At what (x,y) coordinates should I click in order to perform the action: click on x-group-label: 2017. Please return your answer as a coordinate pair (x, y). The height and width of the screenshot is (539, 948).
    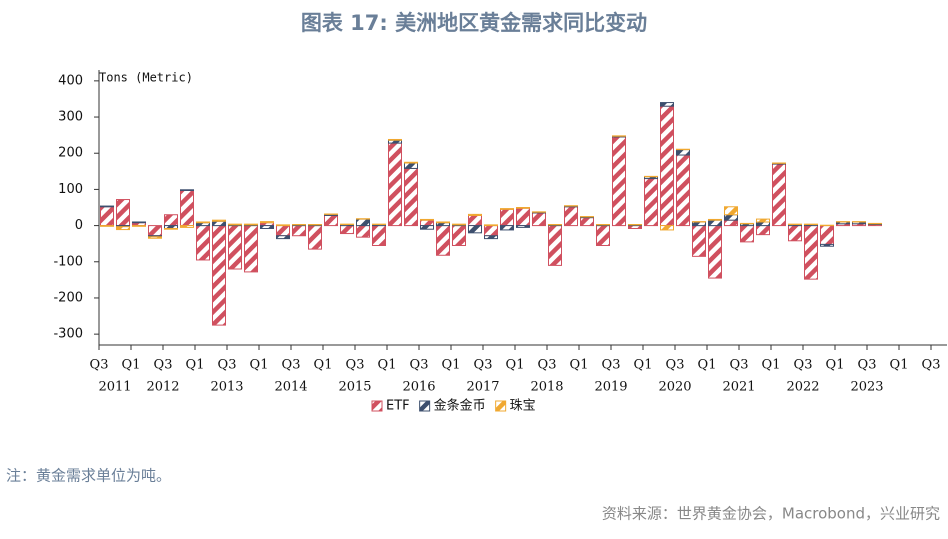
    Looking at the image, I should click on (482, 387).